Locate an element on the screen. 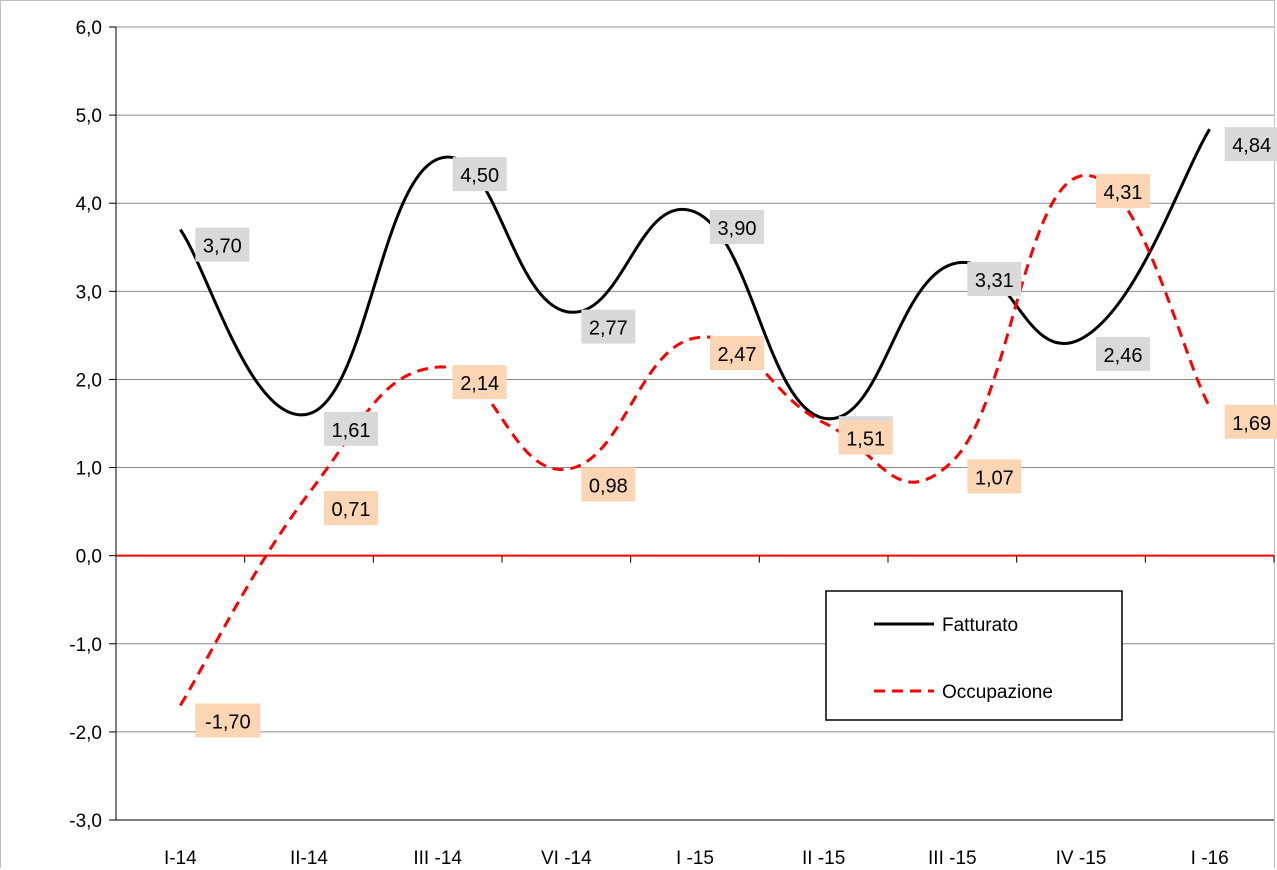 This screenshot has width=1277, height=870. data-label-text: -1,70 is located at coordinates (228, 722).